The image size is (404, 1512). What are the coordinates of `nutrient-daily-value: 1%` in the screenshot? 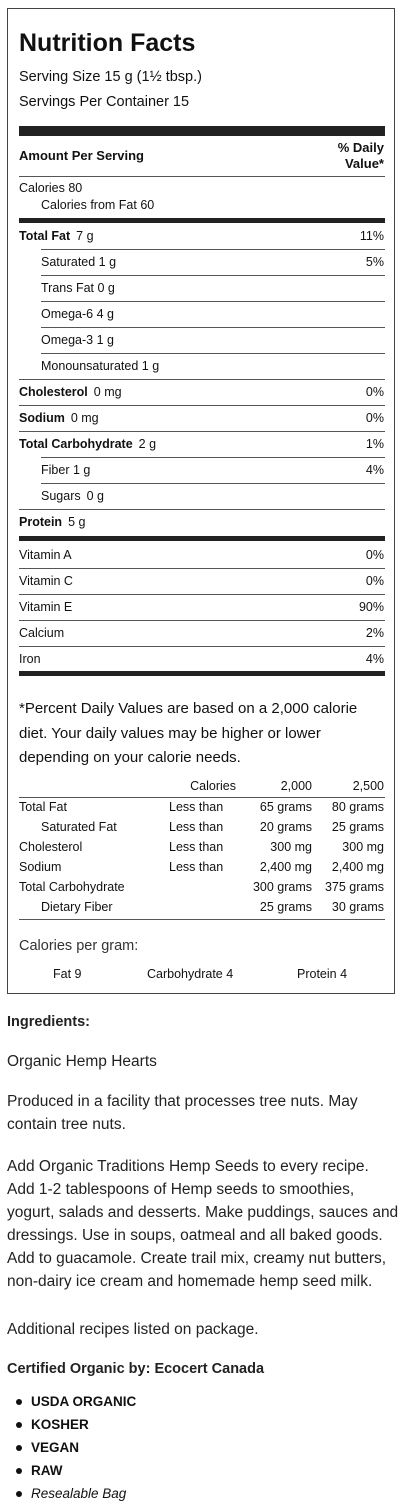 It's located at (374, 444).